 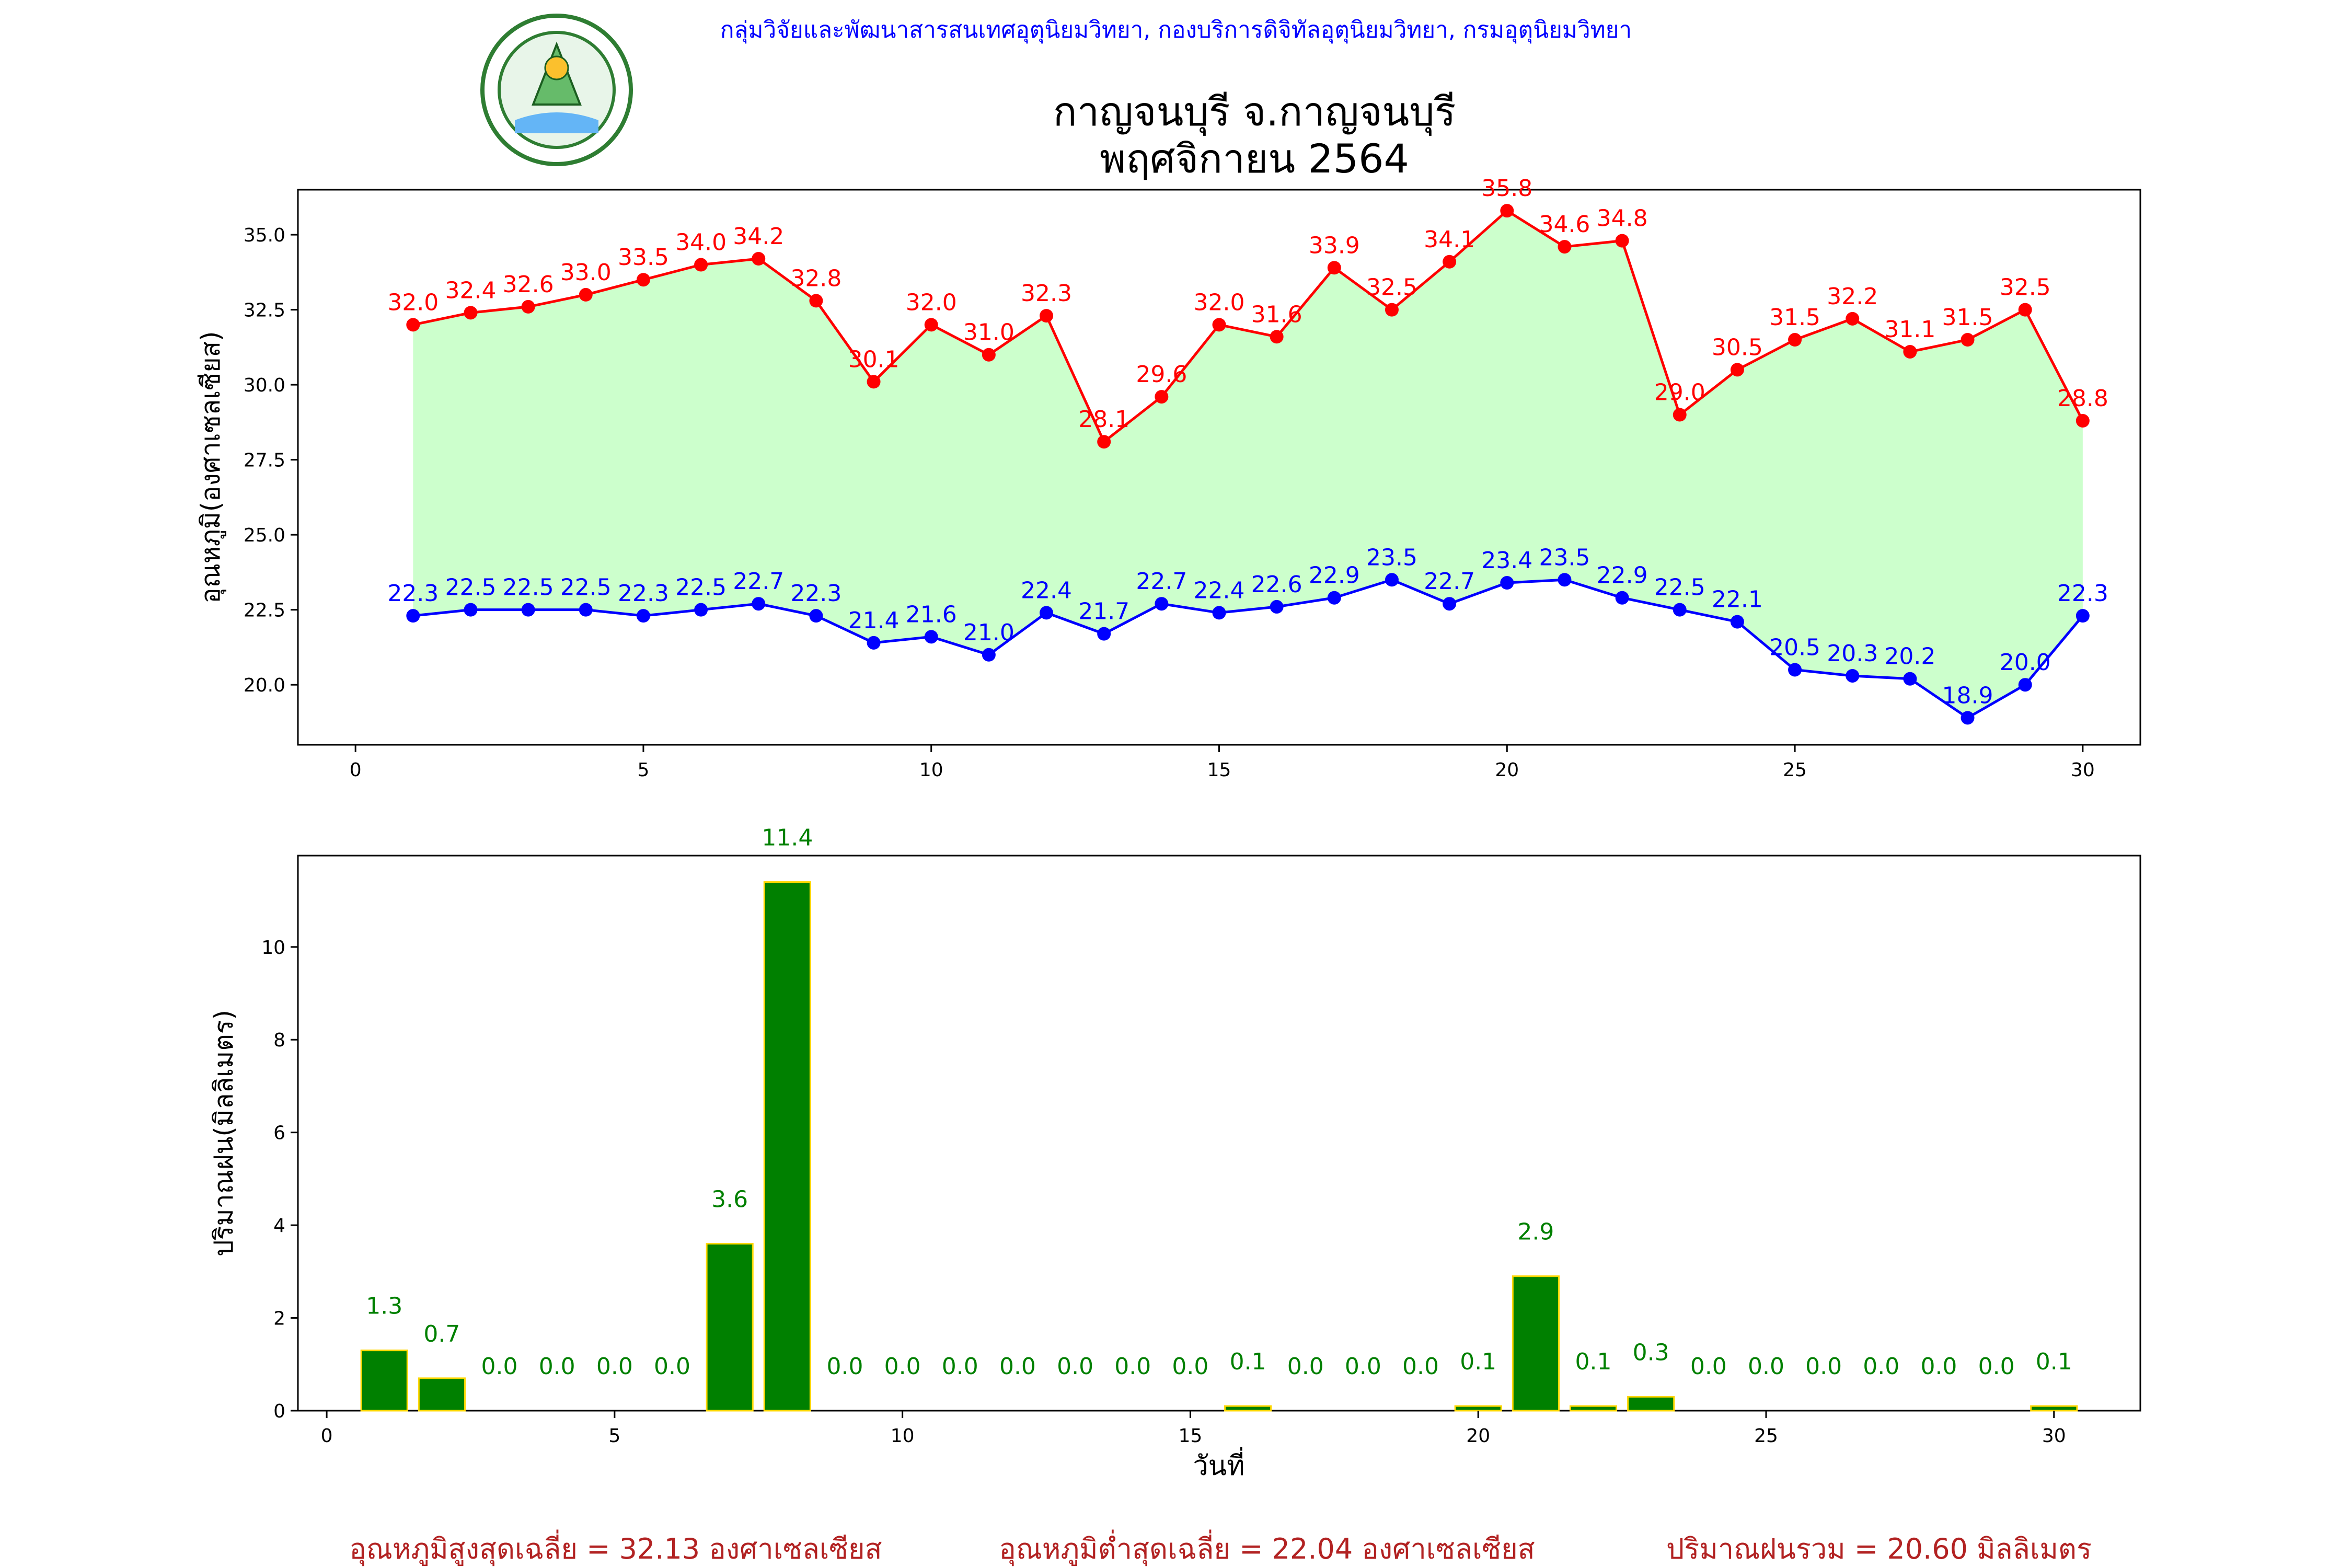 What do you see at coordinates (1161, 374) in the screenshot?
I see `max-temp-label: 29.6` at bounding box center [1161, 374].